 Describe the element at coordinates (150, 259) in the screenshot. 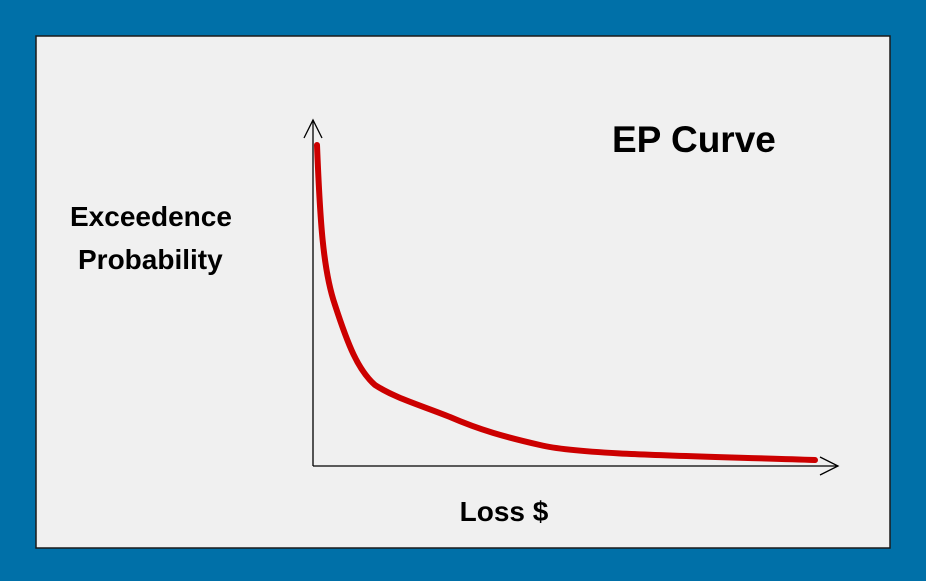

I see `y-axis-label: Probability` at that location.